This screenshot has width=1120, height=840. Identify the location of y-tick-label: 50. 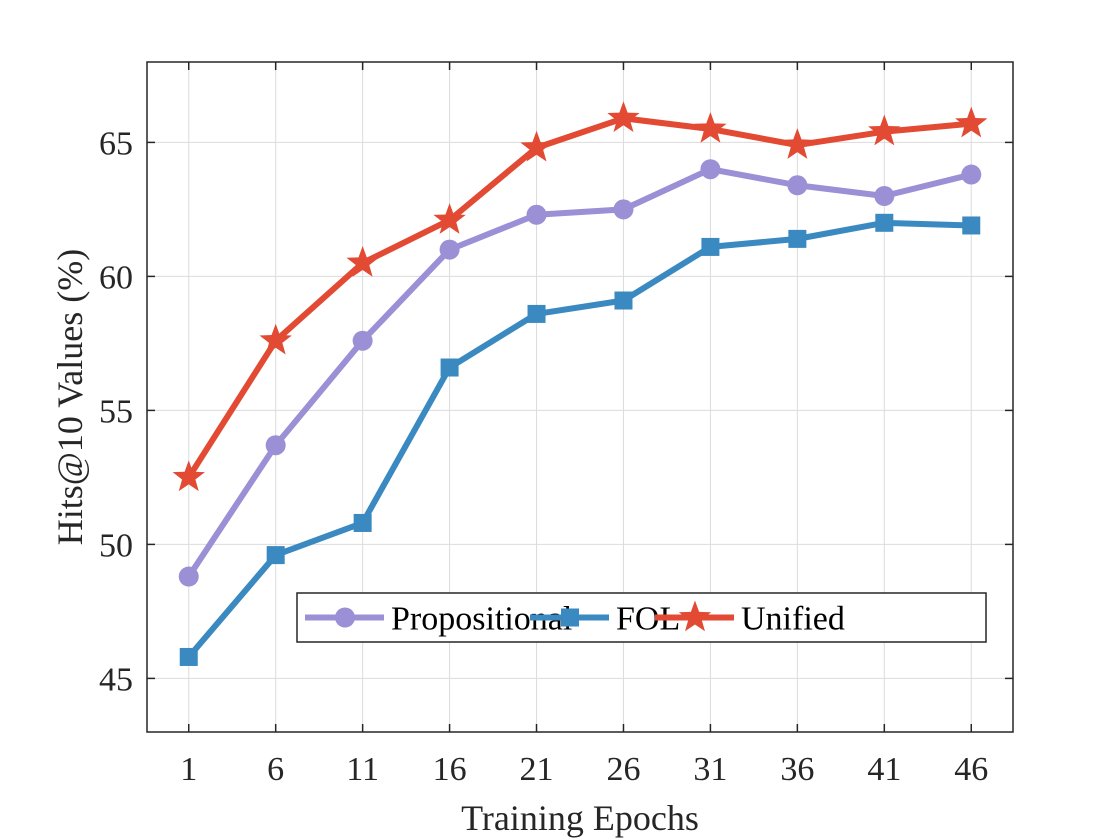
(116, 545).